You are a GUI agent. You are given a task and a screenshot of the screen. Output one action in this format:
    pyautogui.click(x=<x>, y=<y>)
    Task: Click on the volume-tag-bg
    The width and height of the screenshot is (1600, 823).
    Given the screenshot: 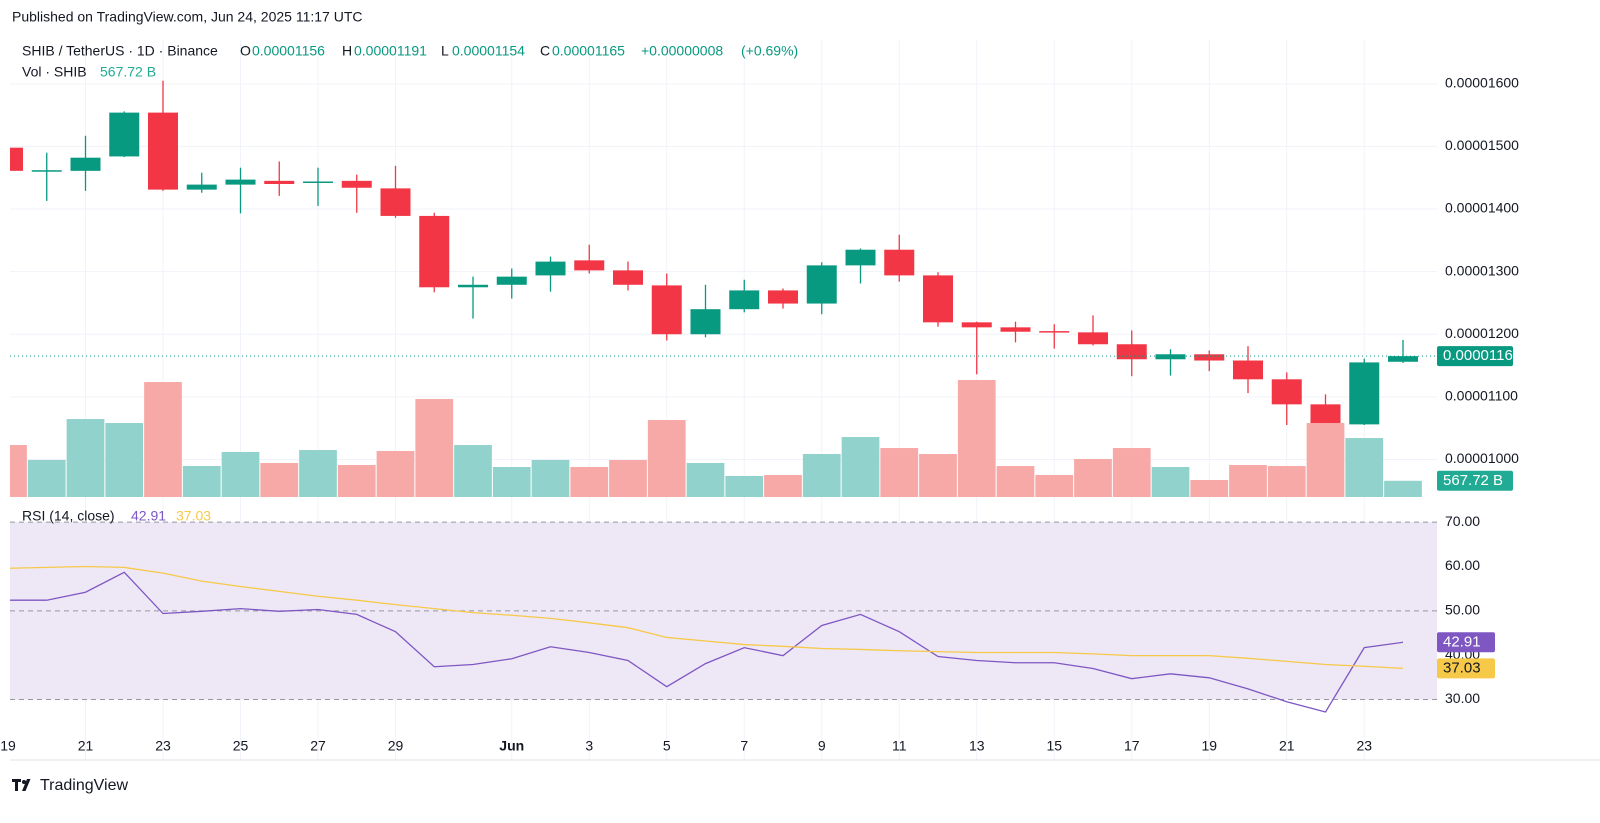 What is the action you would take?
    pyautogui.click(x=1475, y=480)
    